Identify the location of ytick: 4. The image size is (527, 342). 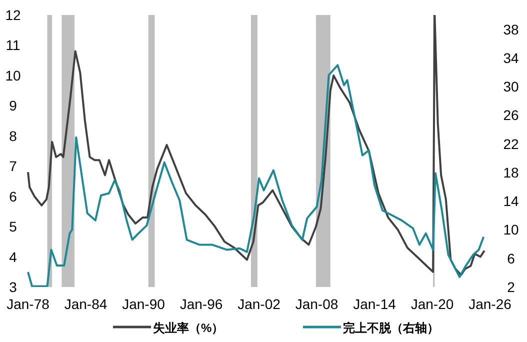
(13, 256).